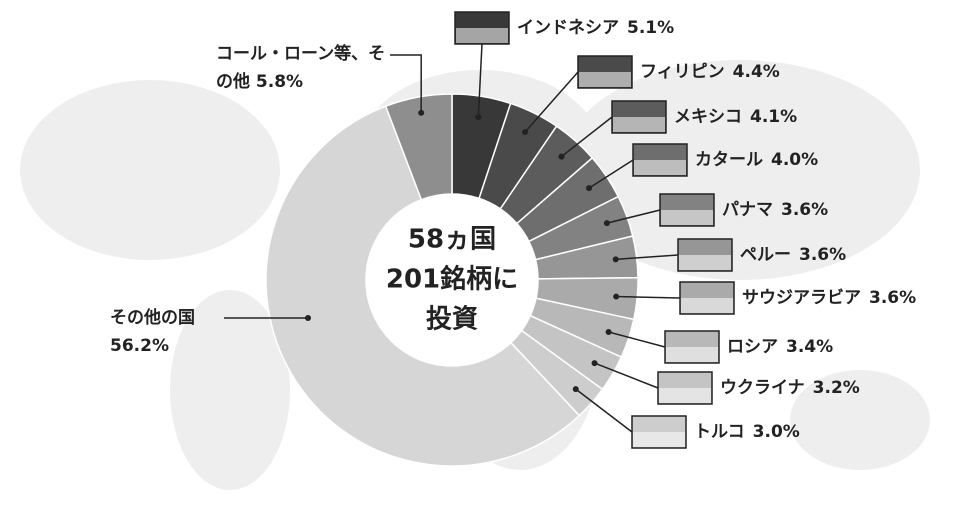 The width and height of the screenshot is (971, 517). I want to click on slice-label: フィリピン 4.4%, so click(710, 72).